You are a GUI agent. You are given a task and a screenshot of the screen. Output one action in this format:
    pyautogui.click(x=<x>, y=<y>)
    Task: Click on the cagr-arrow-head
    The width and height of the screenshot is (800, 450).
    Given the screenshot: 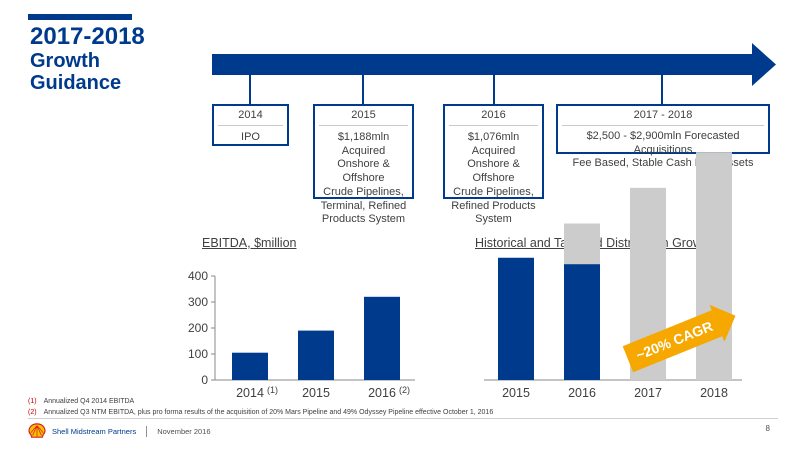 What is the action you would take?
    pyautogui.click(x=722, y=323)
    